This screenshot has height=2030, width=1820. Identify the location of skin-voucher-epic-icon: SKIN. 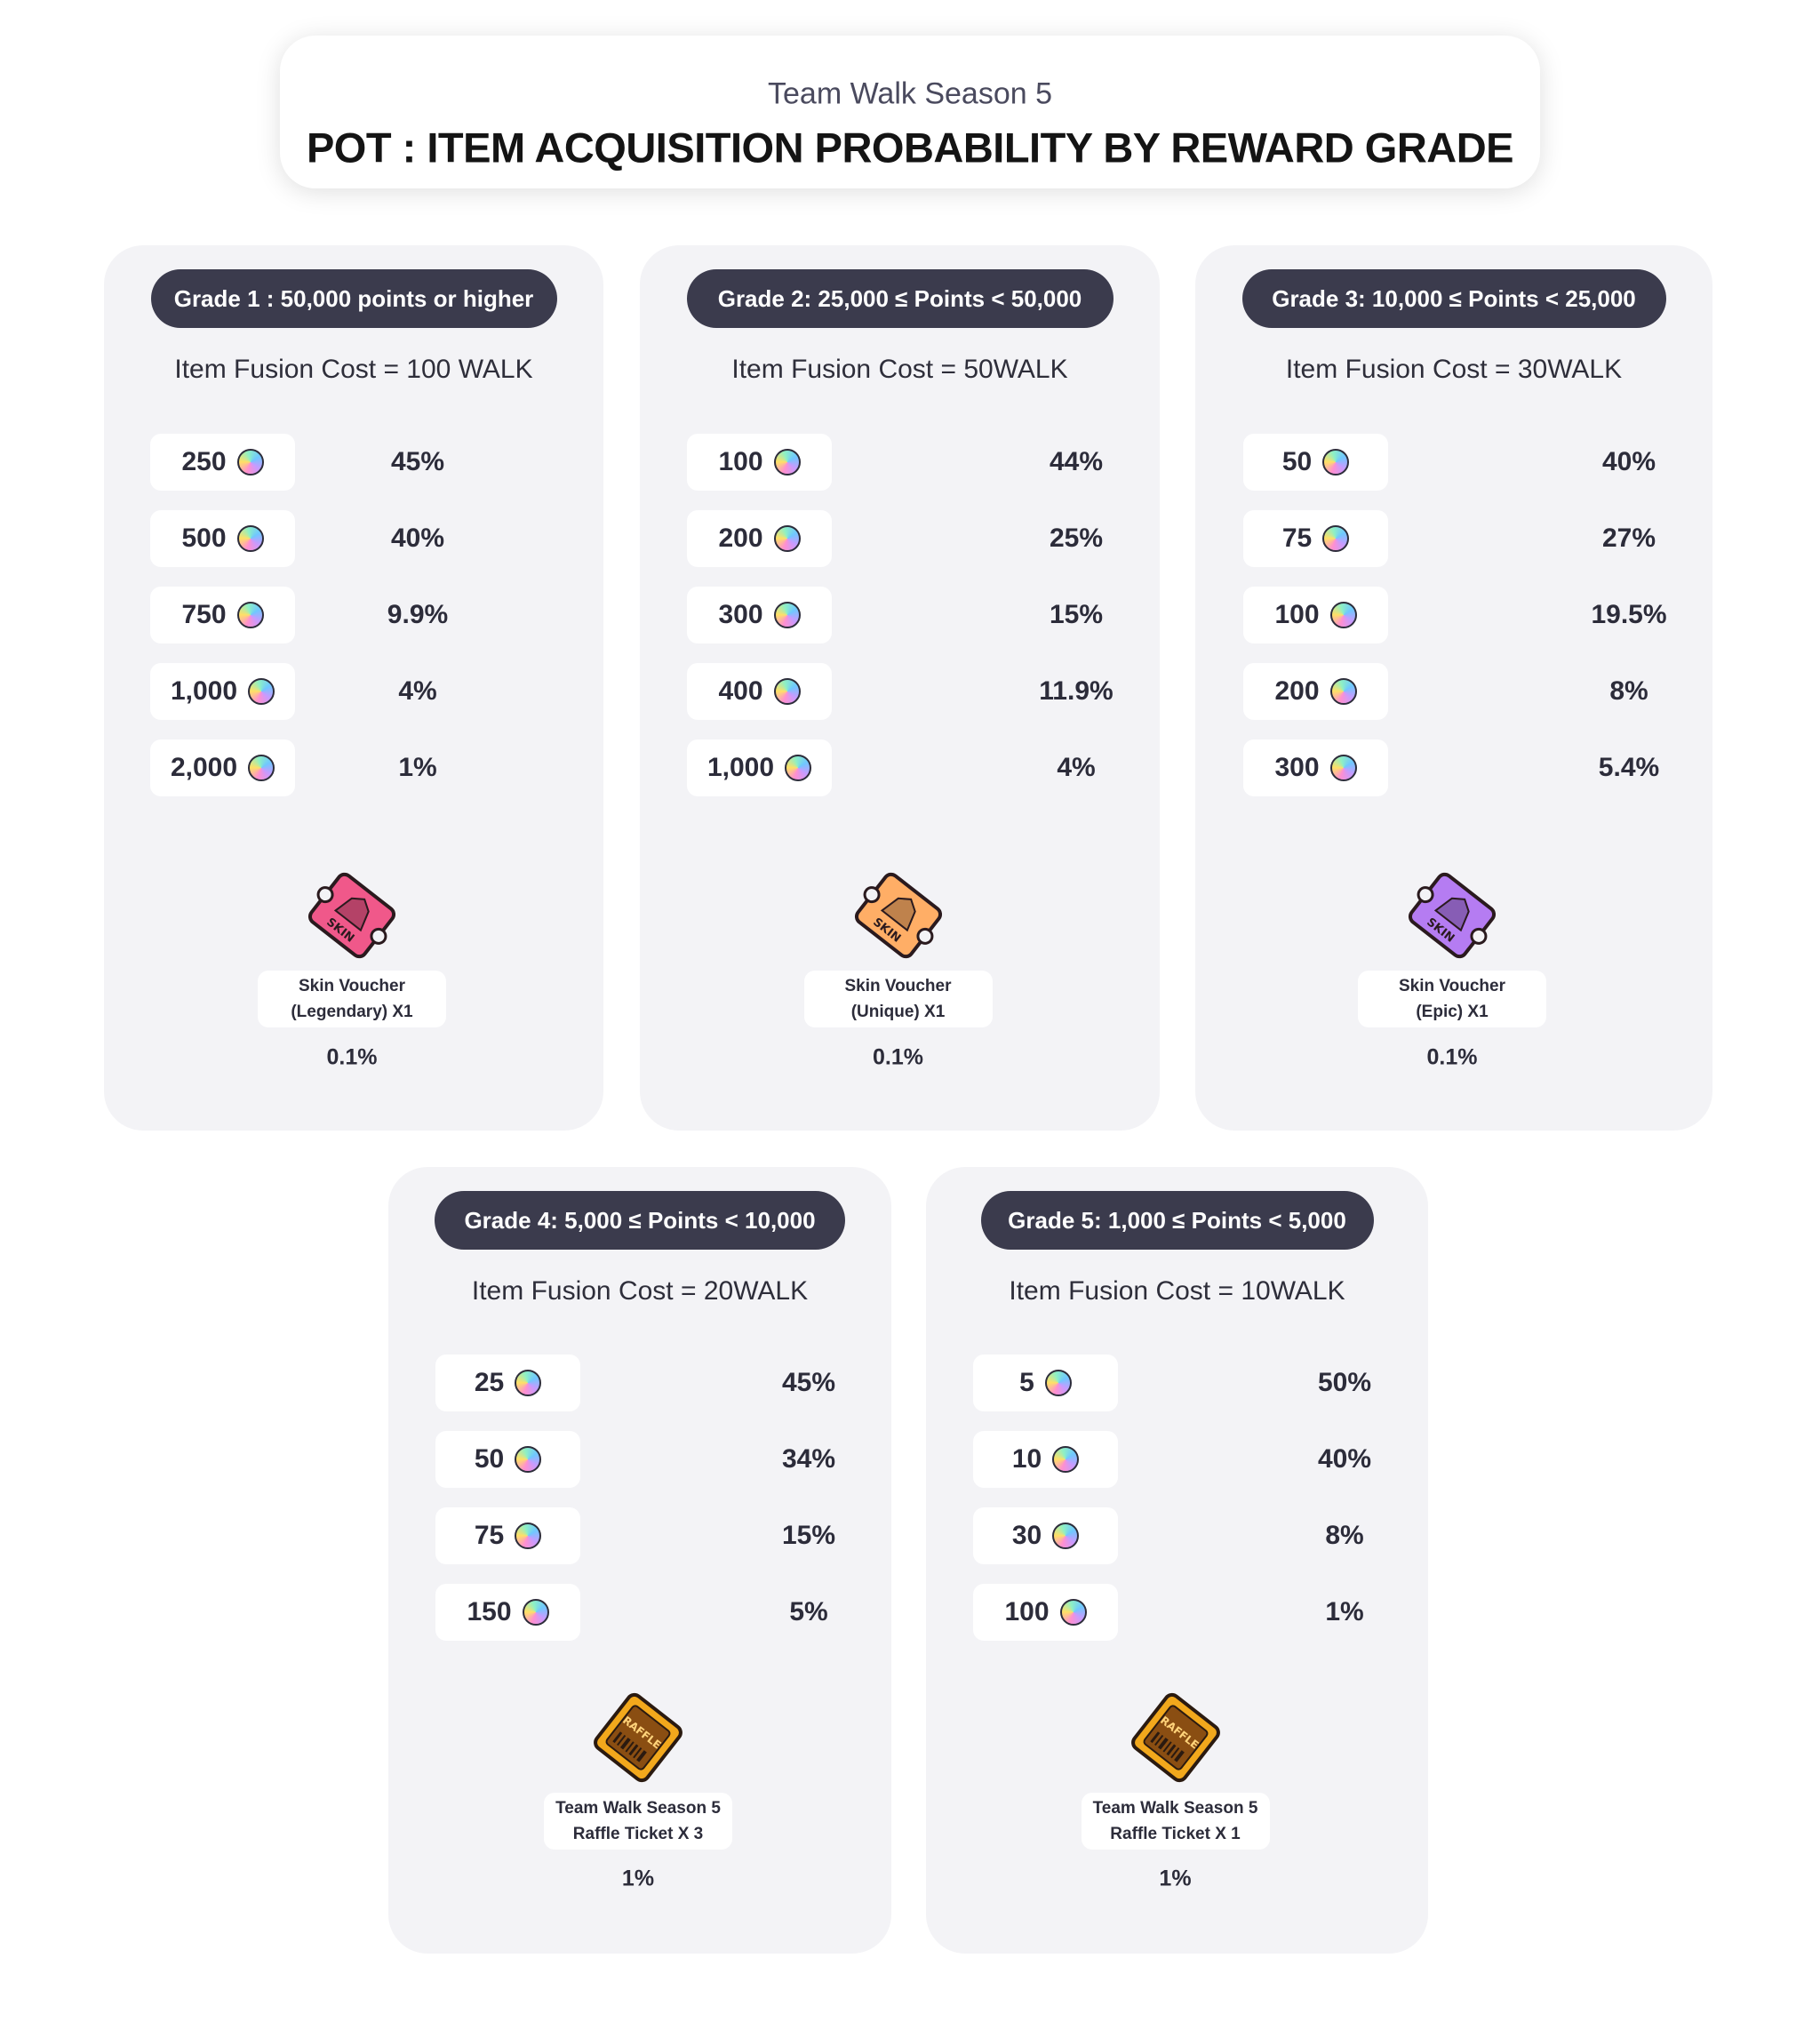
(1452, 916).